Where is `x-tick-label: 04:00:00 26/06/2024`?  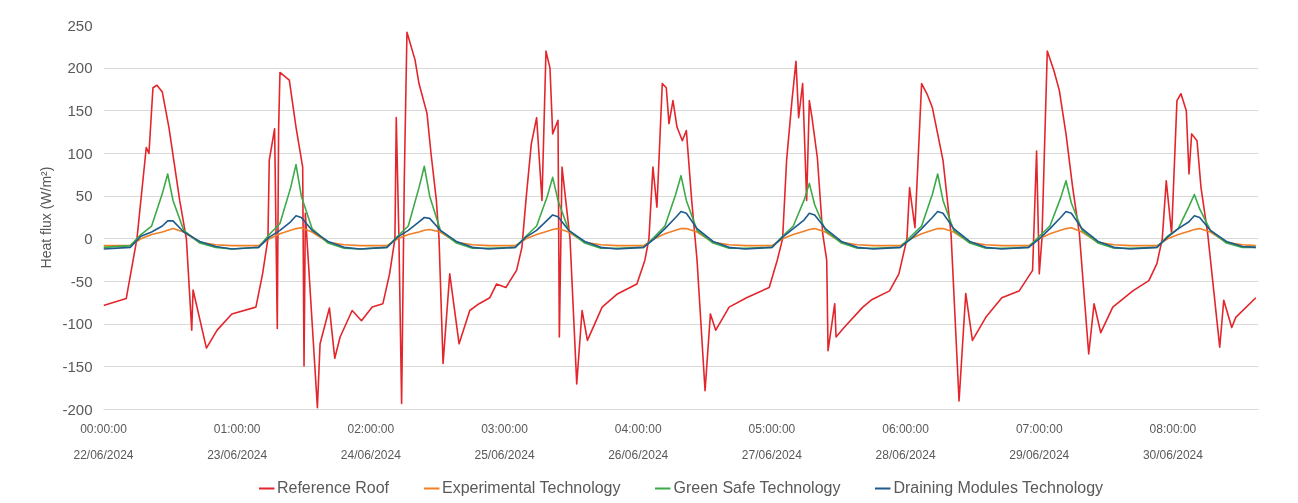 x-tick-label: 04:00:00 26/06/2024 is located at coordinates (638, 442).